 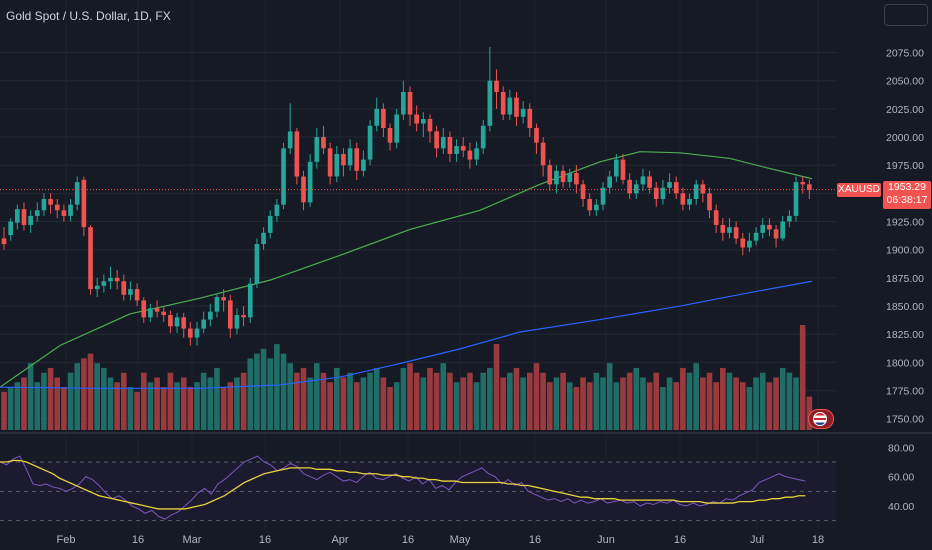 I want to click on flag-icon, so click(x=820, y=419).